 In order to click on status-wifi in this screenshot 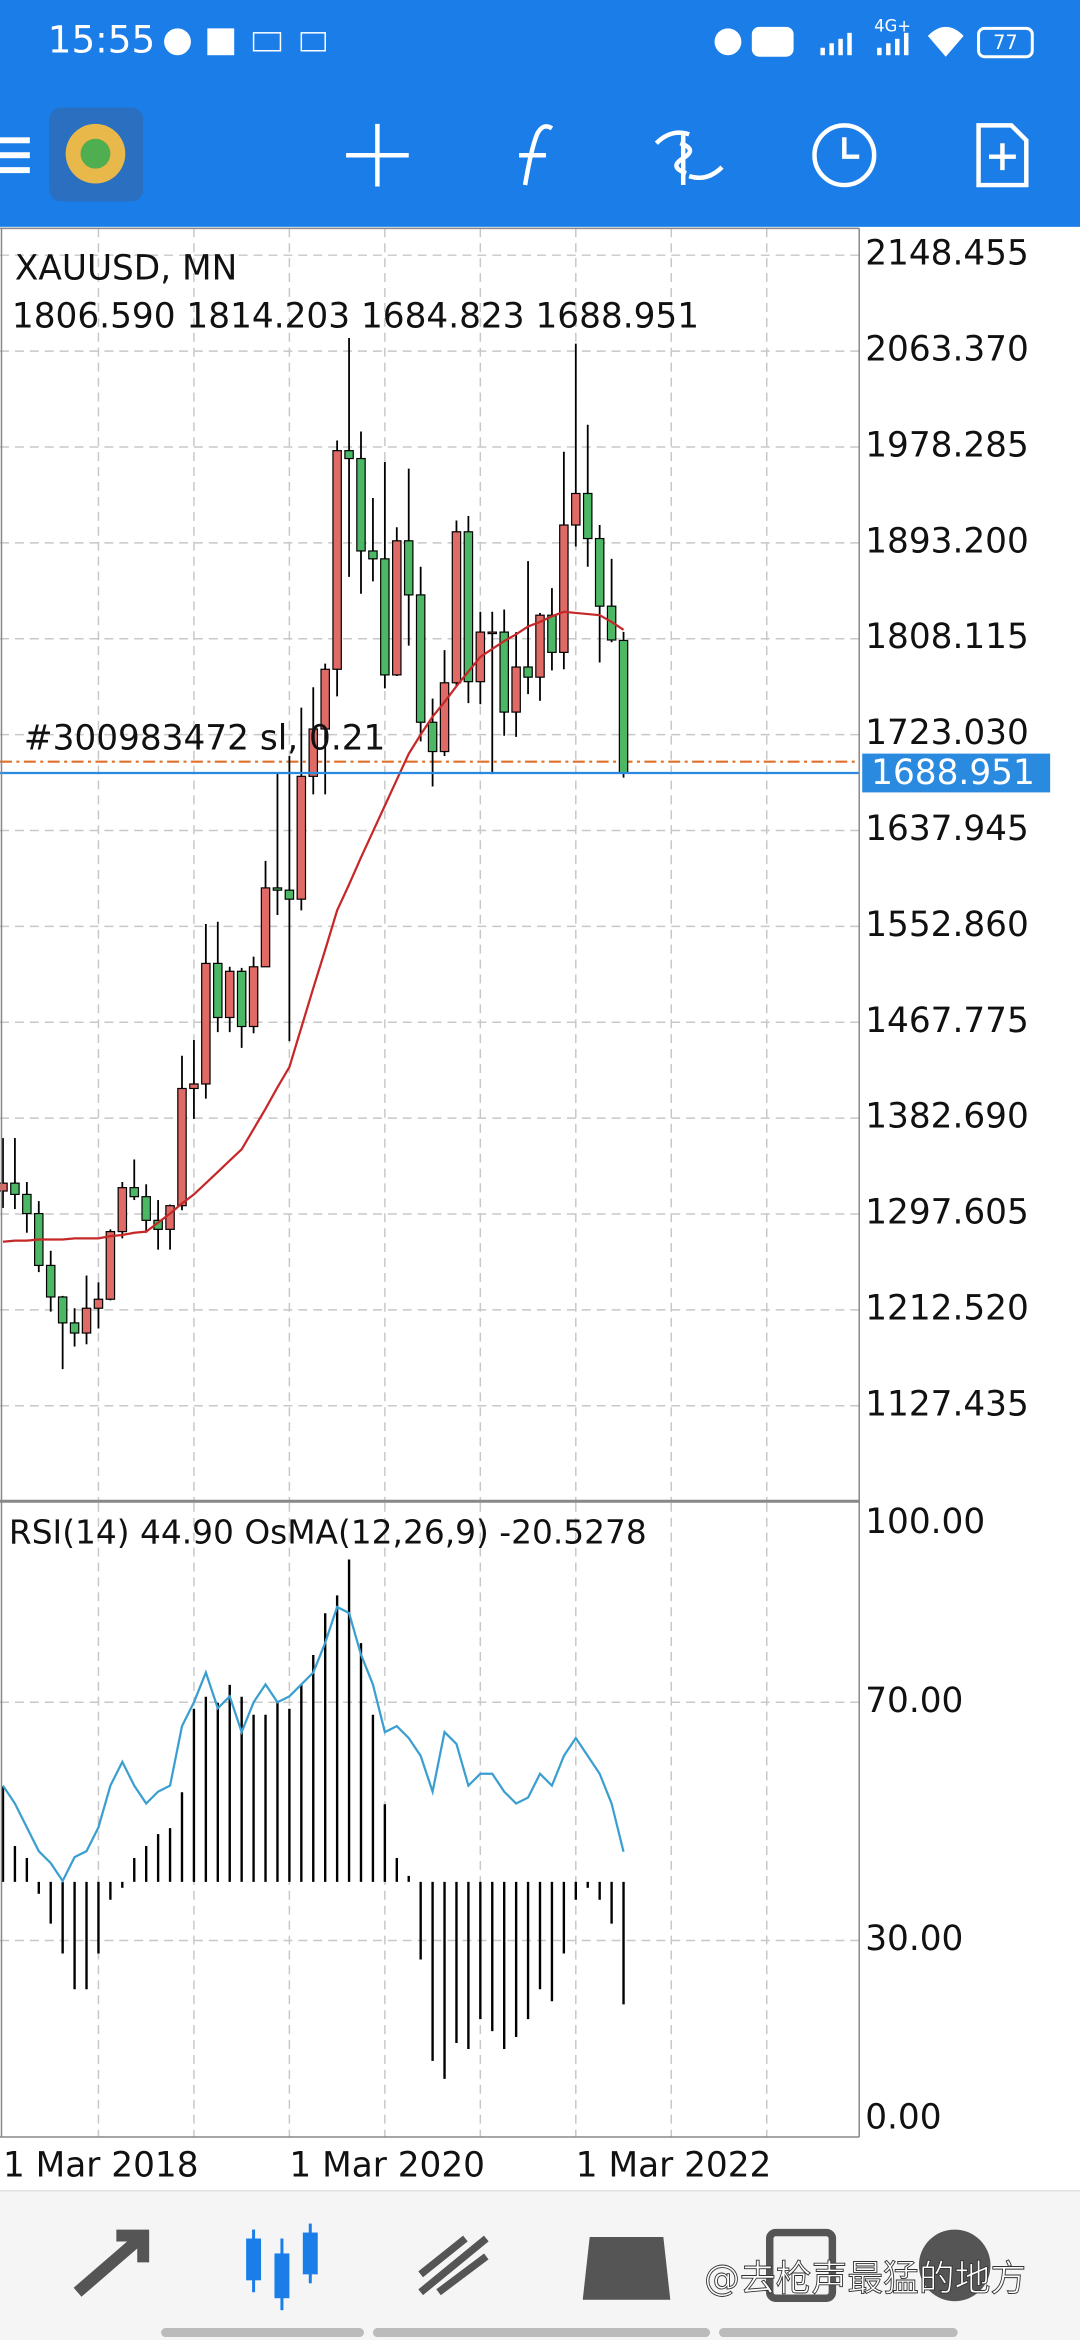, I will do `click(945, 41)`.